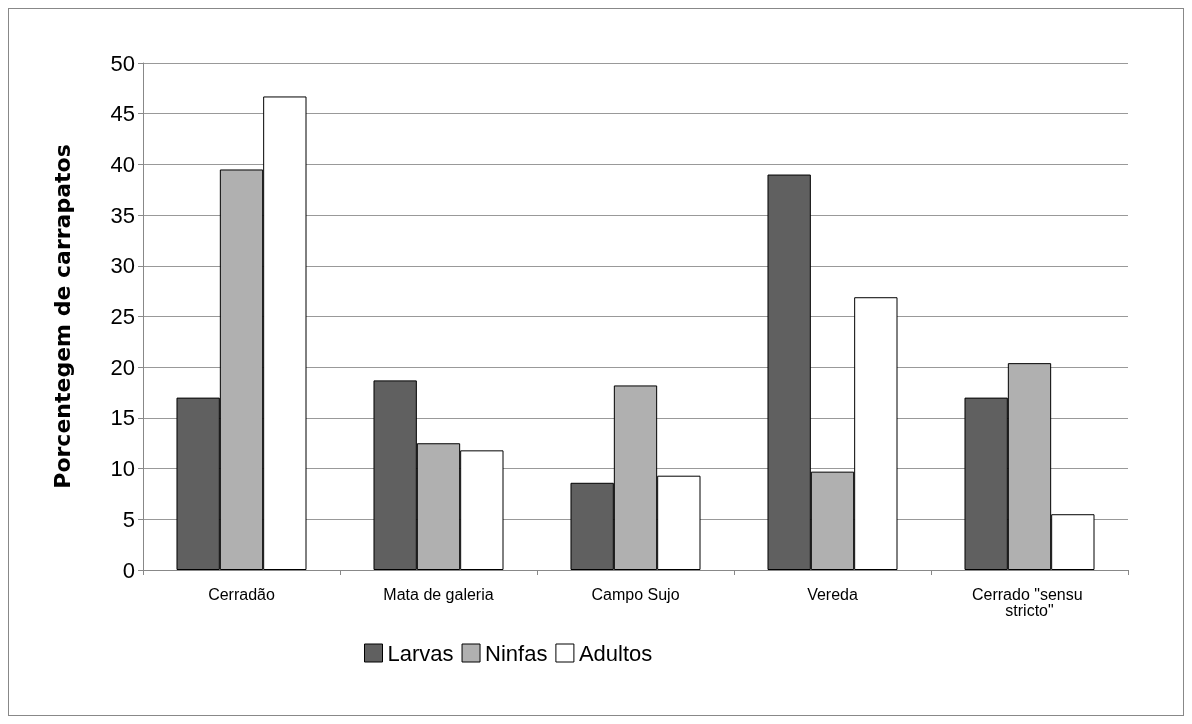  I want to click on y-tick-label: 50, so click(122, 63).